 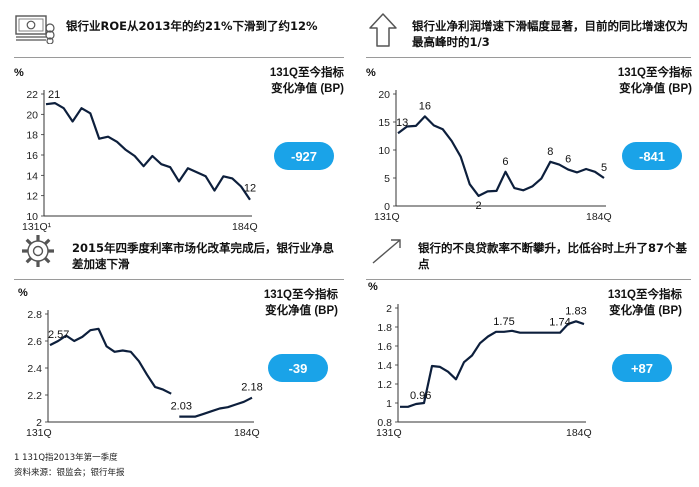 What do you see at coordinates (69, 473) in the screenshot?
I see `source-note: 资料来源：银监会；银行年报` at bounding box center [69, 473].